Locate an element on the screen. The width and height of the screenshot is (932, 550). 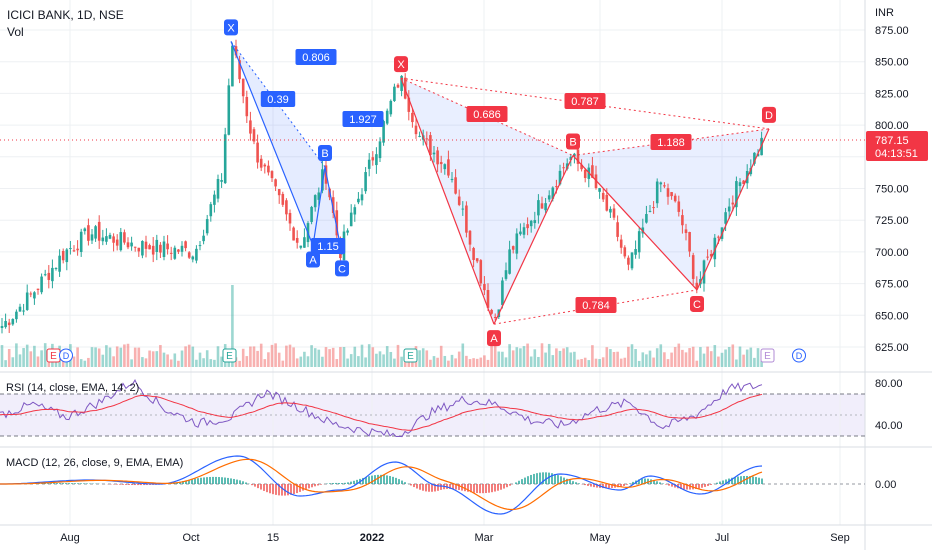
price-tick: 725.00 is located at coordinates (892, 221).